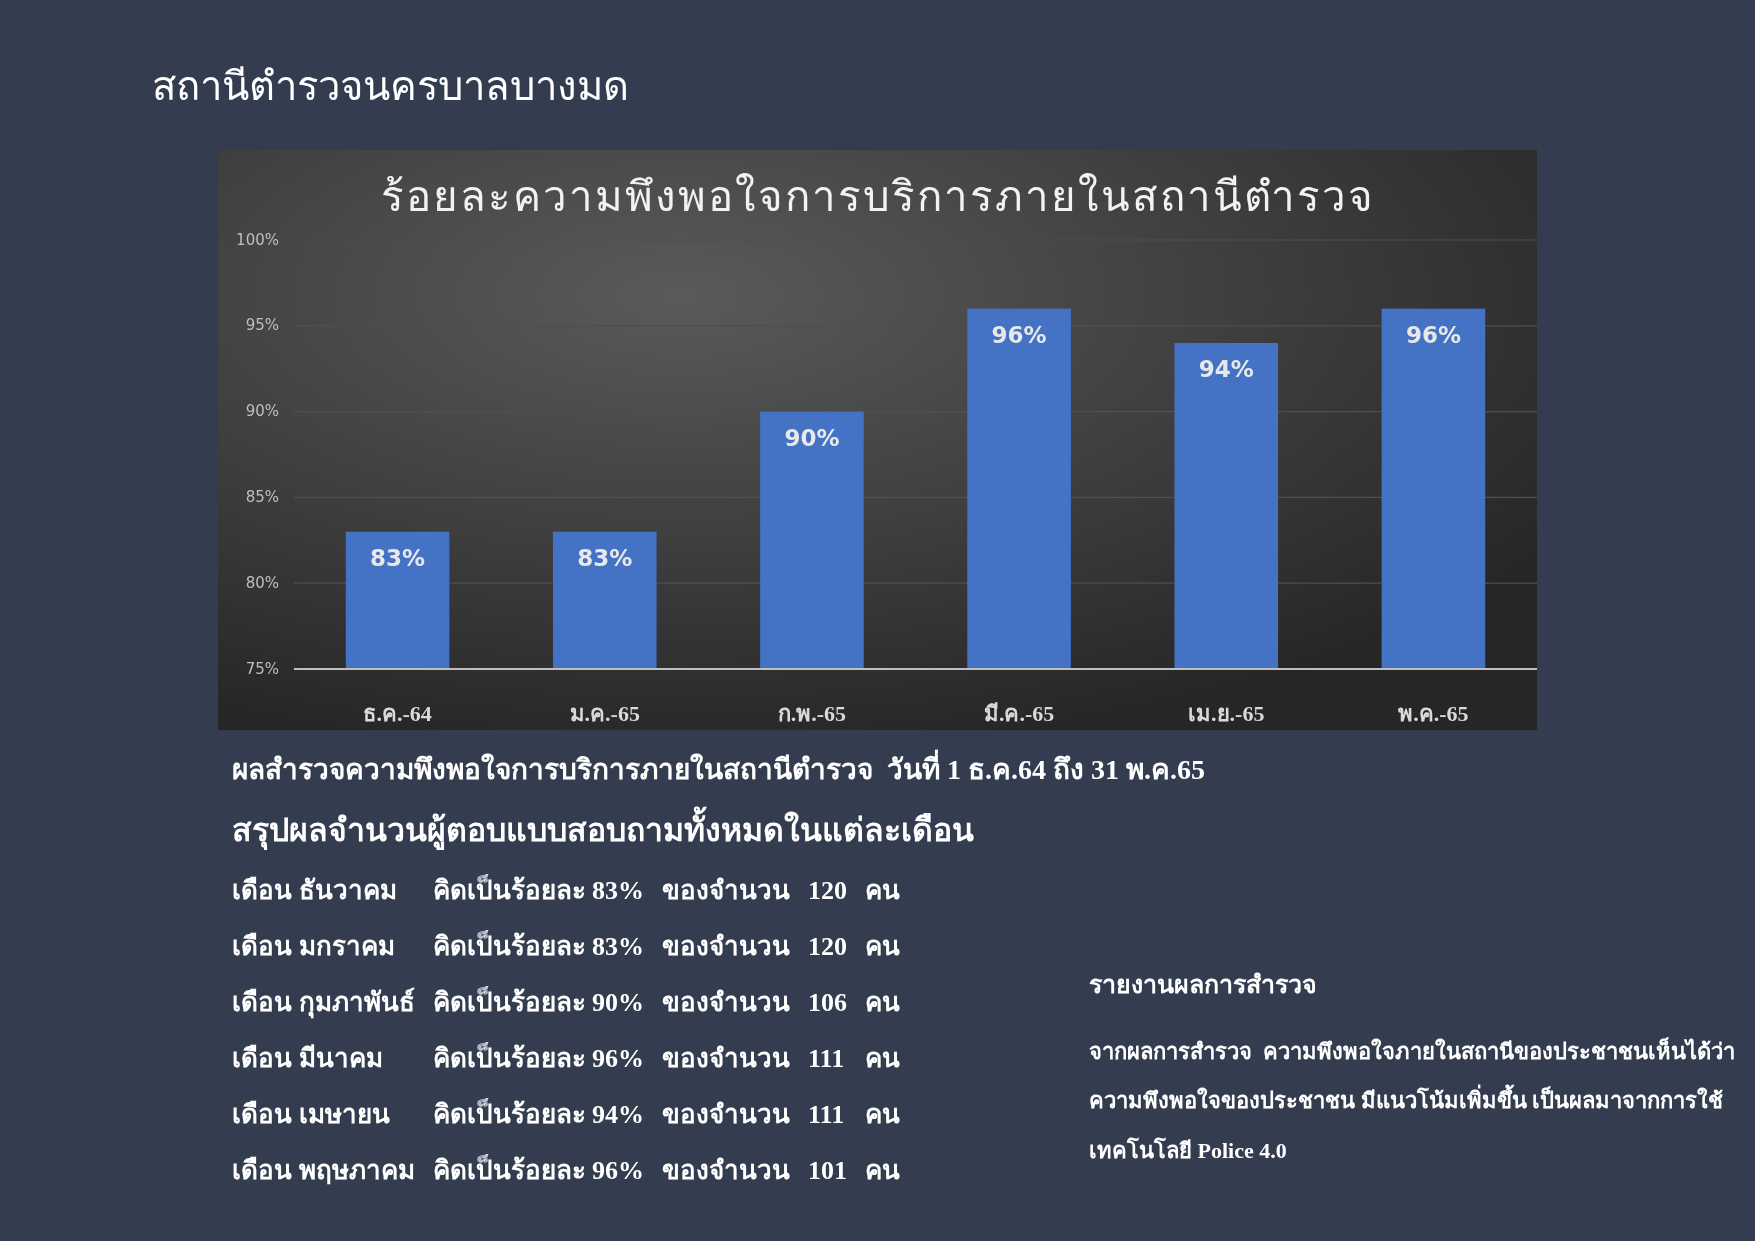 Image resolution: width=1755 pixels, height=1241 pixels. I want to click on x-tick-label: ม.ค.-65, so click(604, 714).